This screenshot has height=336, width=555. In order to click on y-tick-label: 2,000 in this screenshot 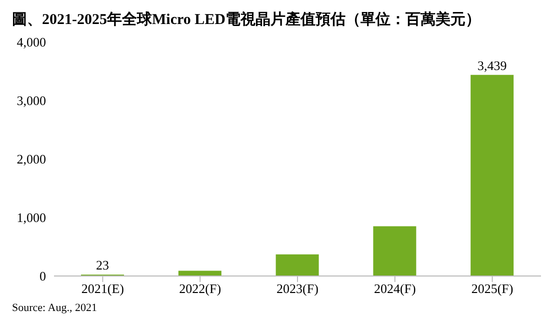, I will do `click(31, 159)`.